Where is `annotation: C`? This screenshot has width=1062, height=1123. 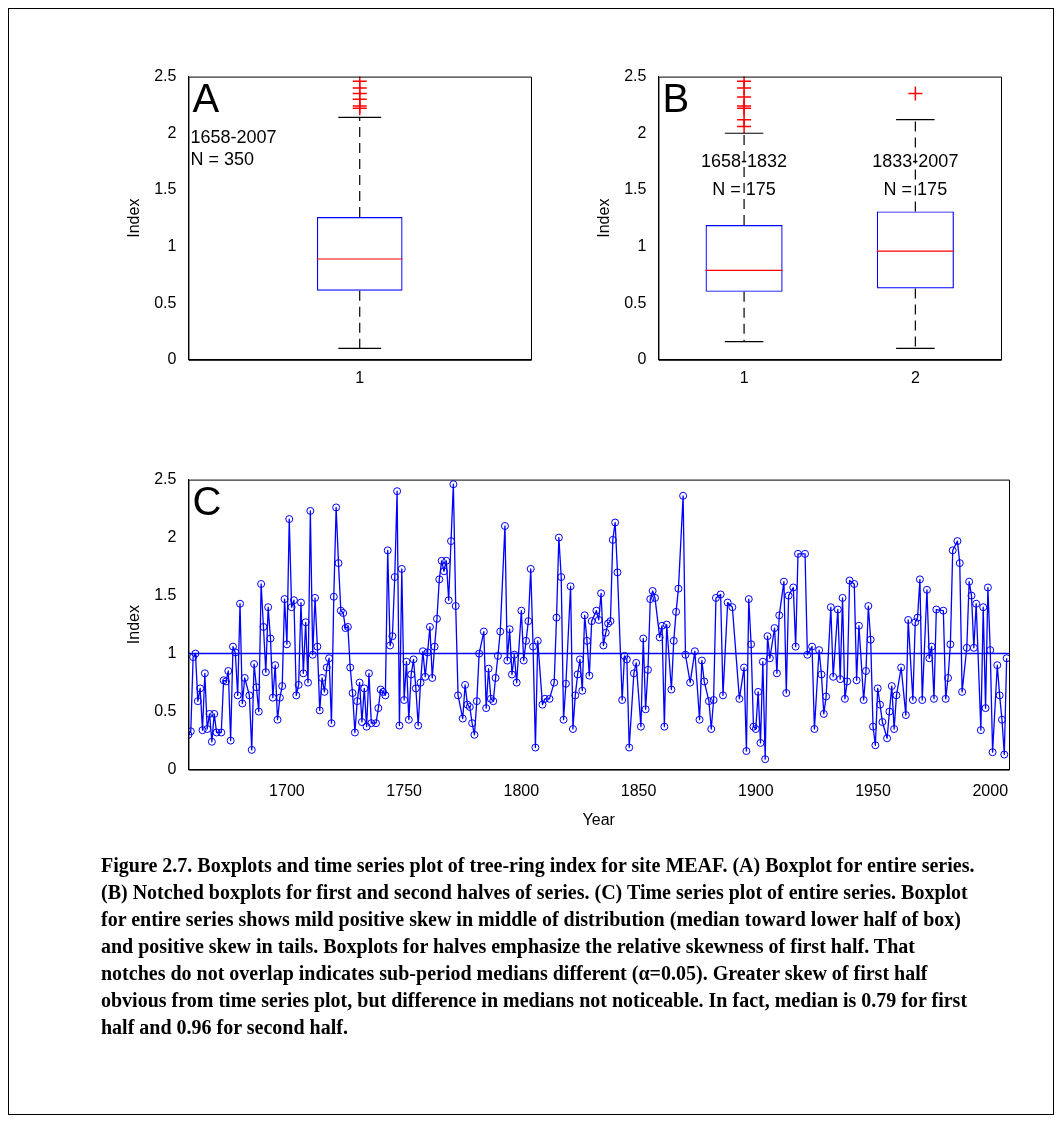 annotation: C is located at coordinates (207, 500).